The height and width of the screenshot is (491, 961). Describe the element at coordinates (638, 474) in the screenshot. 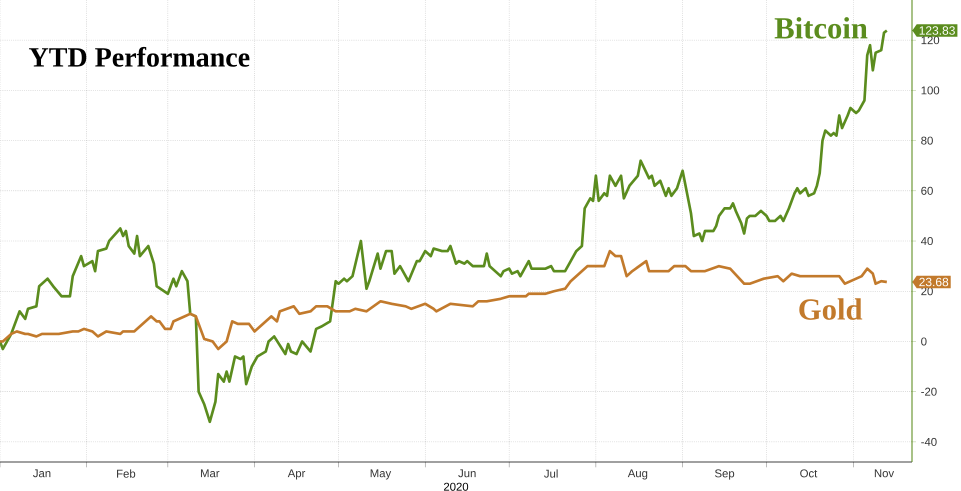

I see `x-tick-label: Aug` at that location.